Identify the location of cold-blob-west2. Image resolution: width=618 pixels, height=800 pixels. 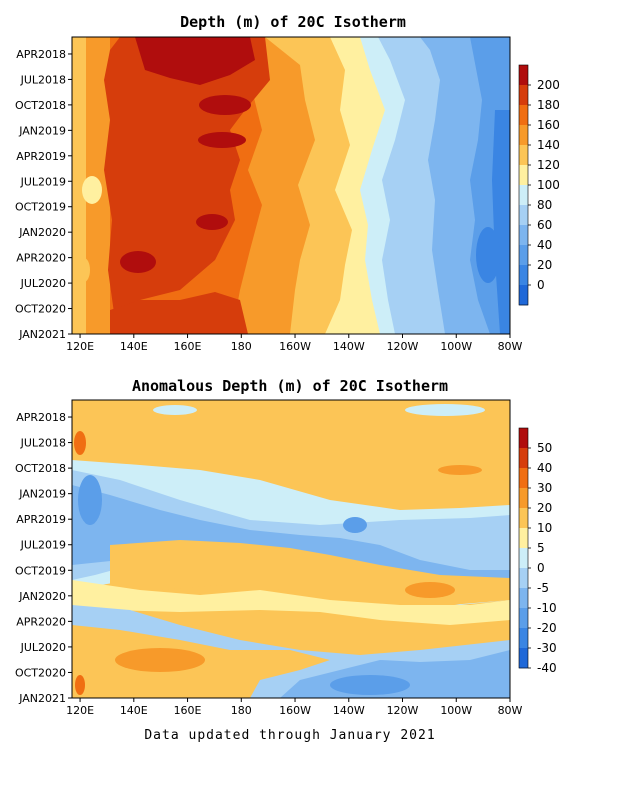
(84, 270).